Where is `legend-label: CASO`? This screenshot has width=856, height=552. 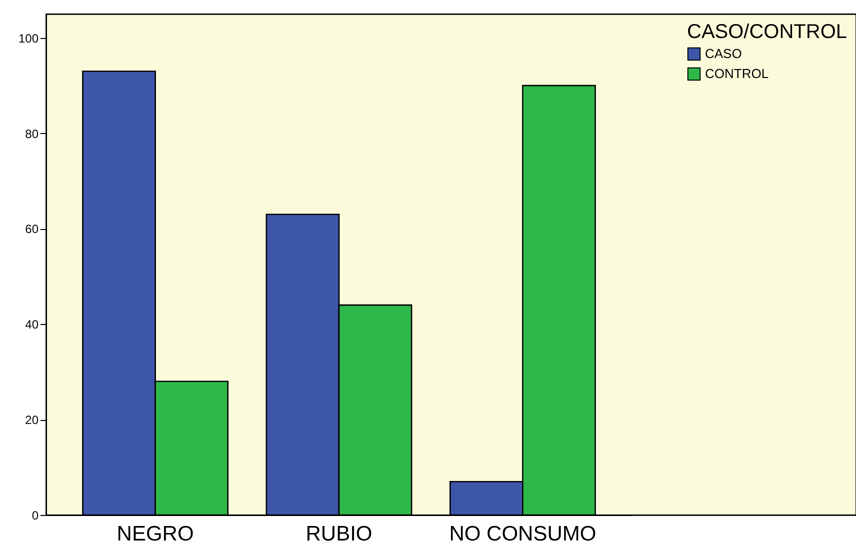 legend-label: CASO is located at coordinates (723, 53).